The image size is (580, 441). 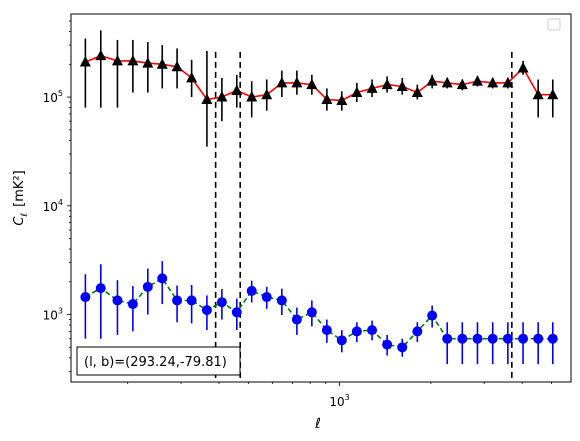 I want to click on annotation-frame, so click(x=158, y=361).